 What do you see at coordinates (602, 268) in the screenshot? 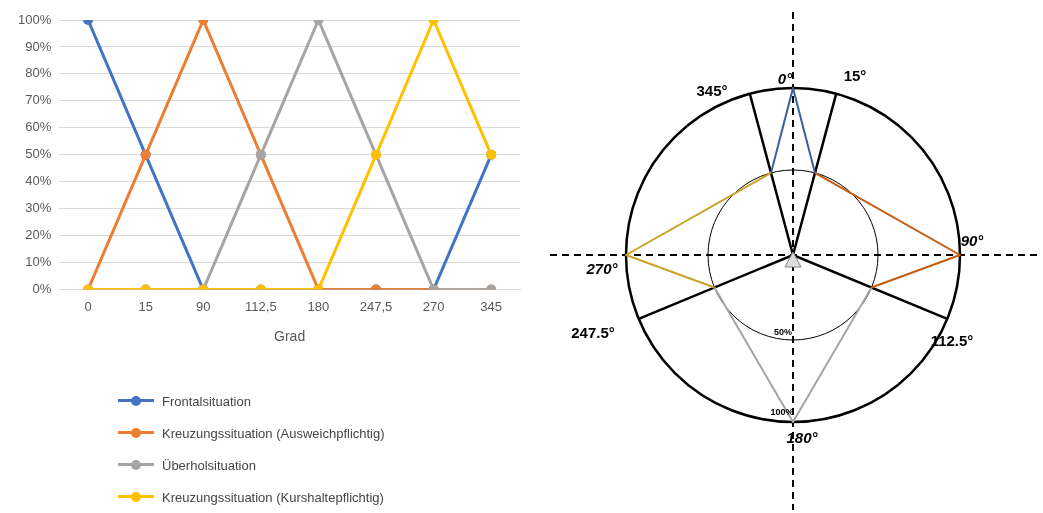
I see `text: 270°` at bounding box center [602, 268].